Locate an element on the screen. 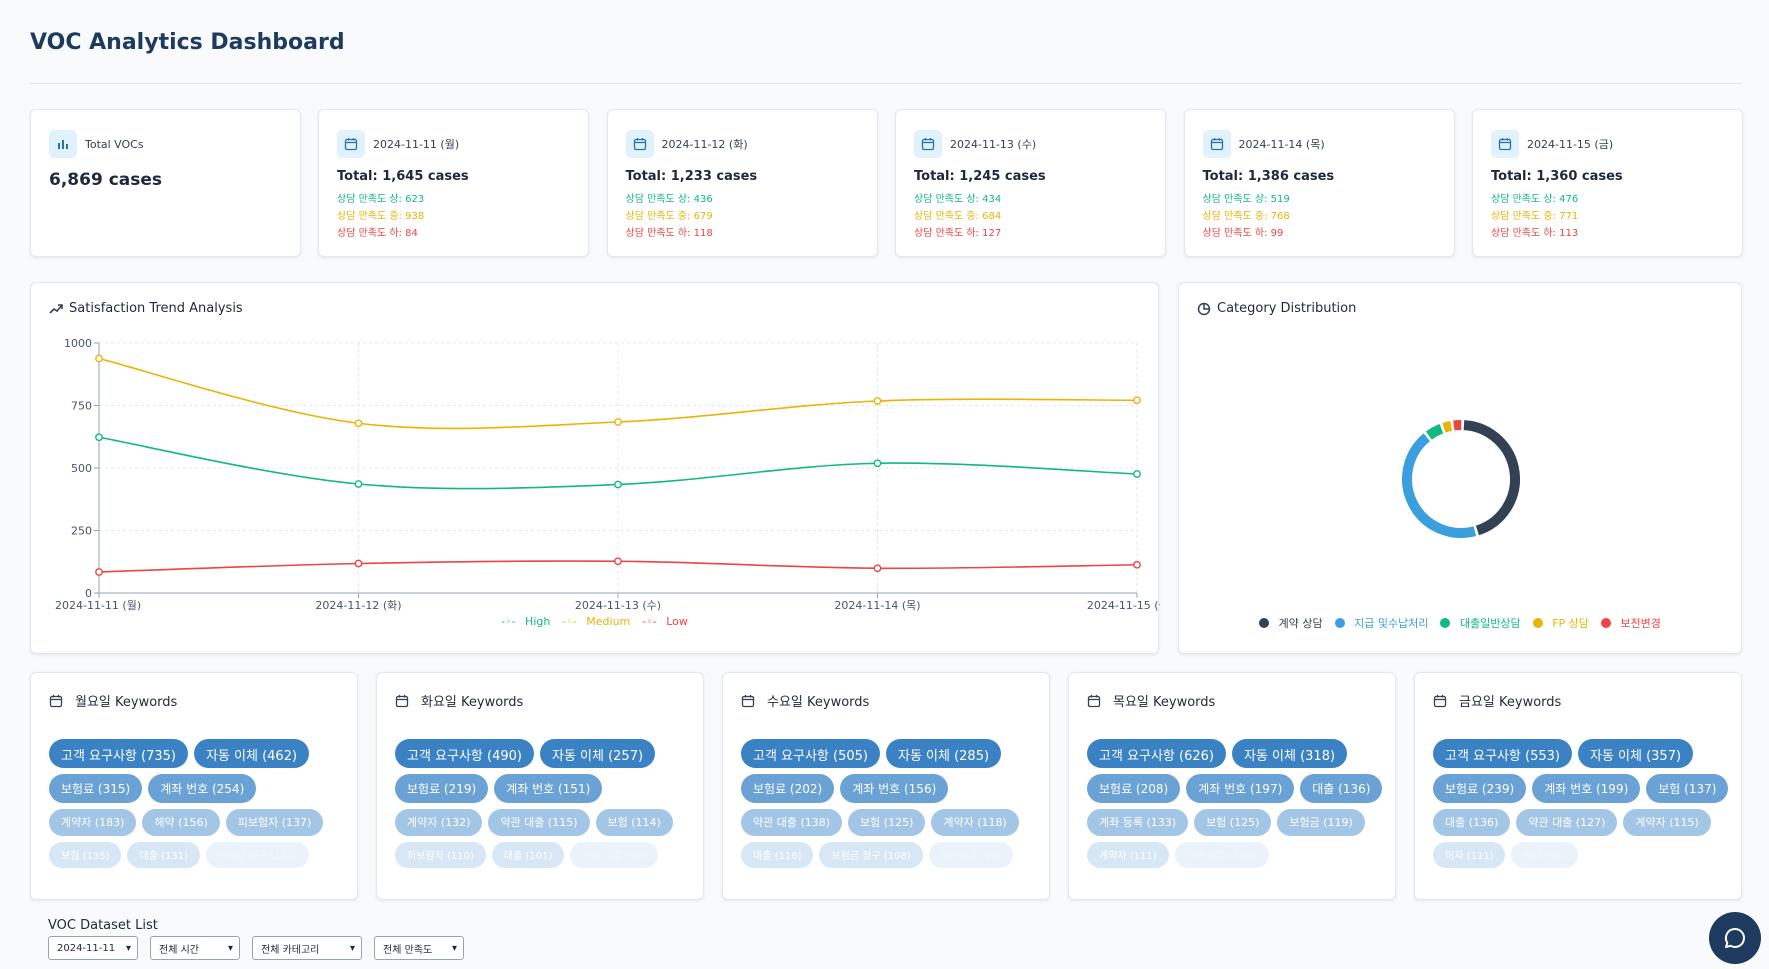  keyword-chip: 보험료 (219) is located at coordinates (442, 788).